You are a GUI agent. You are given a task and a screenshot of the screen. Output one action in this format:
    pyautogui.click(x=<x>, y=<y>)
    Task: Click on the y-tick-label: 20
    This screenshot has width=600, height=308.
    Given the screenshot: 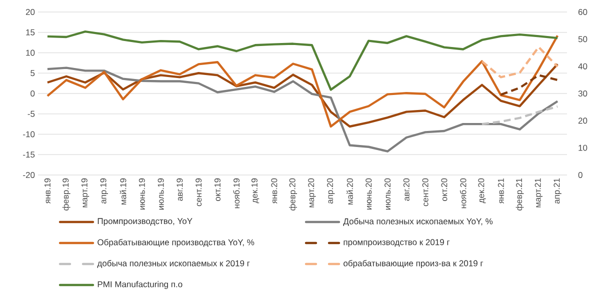 What is the action you would take?
    pyautogui.click(x=30, y=12)
    